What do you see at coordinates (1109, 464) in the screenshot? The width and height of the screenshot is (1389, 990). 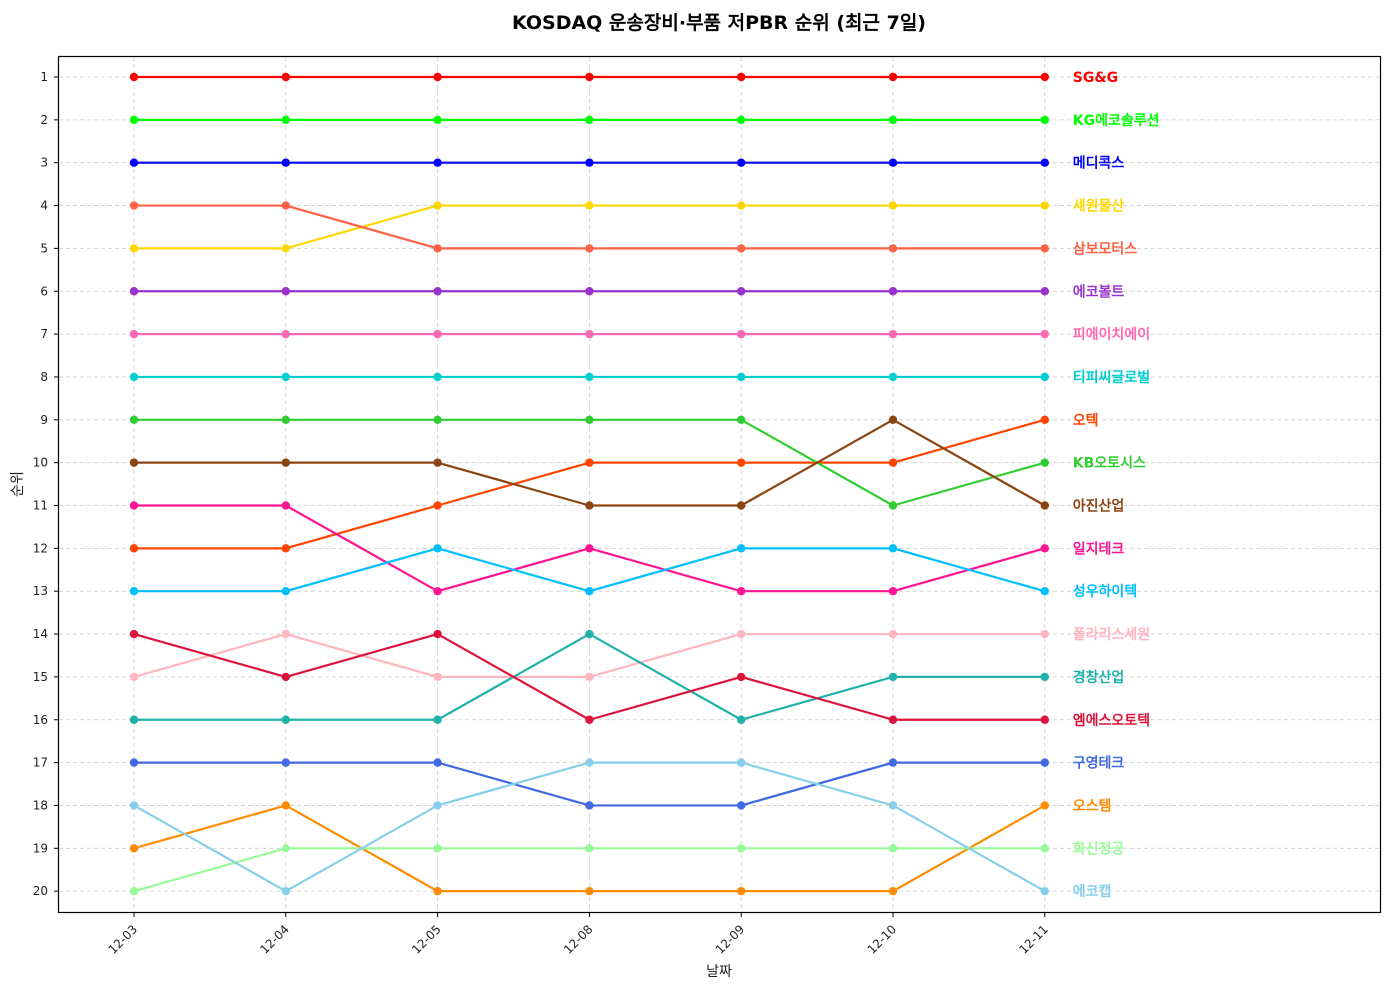 I see `series-label: KB오토시스` at bounding box center [1109, 464].